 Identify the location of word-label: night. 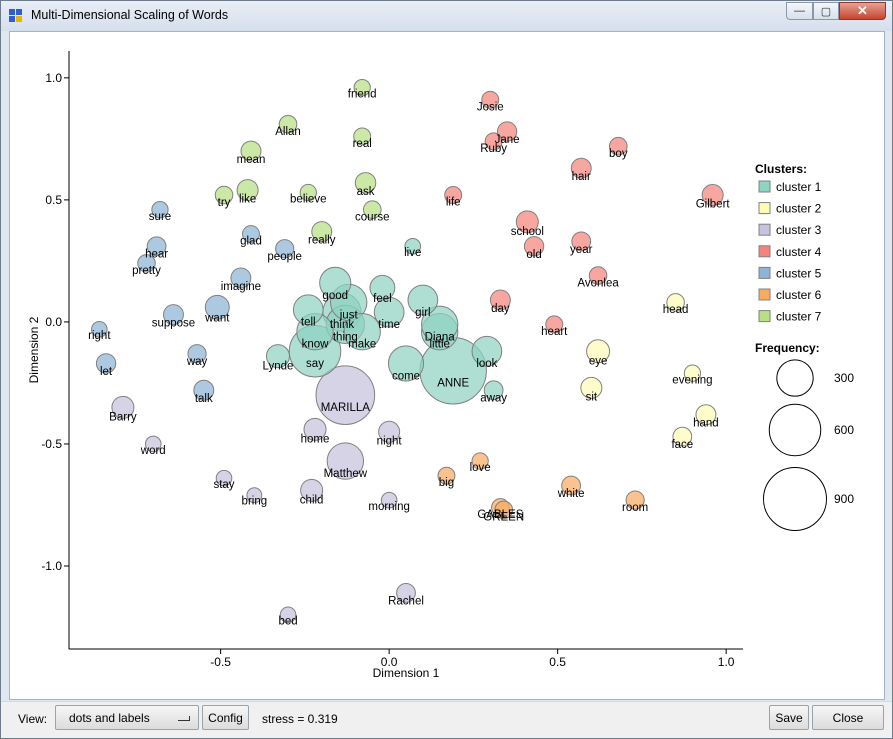
(390, 441).